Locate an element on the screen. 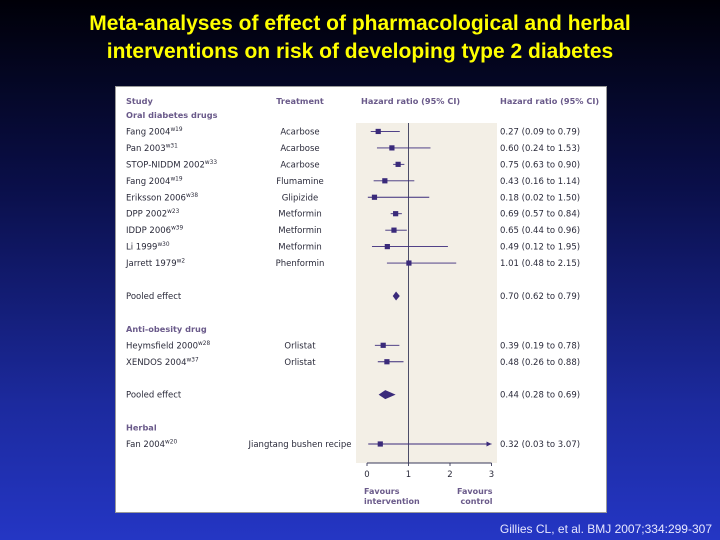  favours-intervention-line-2: intervention is located at coordinates (392, 501).